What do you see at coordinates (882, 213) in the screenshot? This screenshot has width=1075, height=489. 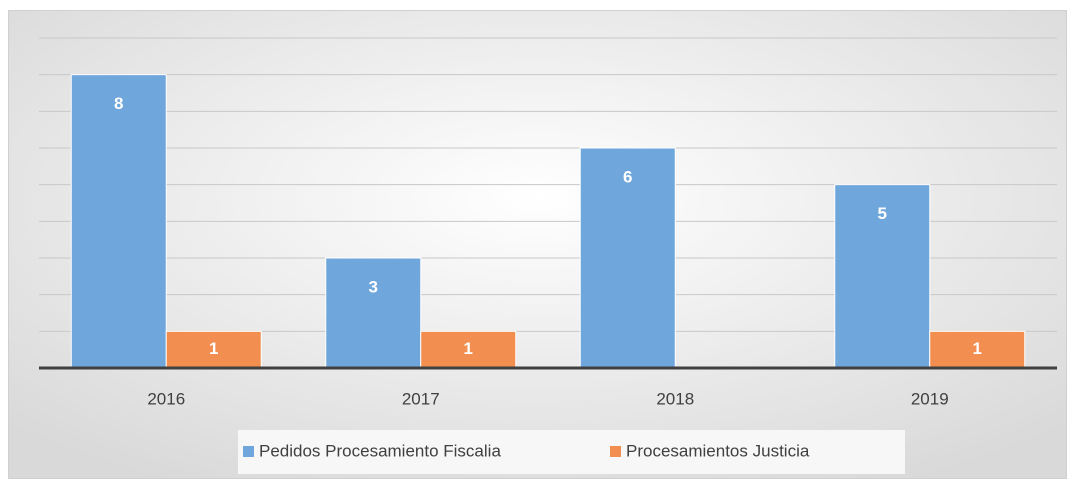 I see `data-label: 5` at bounding box center [882, 213].